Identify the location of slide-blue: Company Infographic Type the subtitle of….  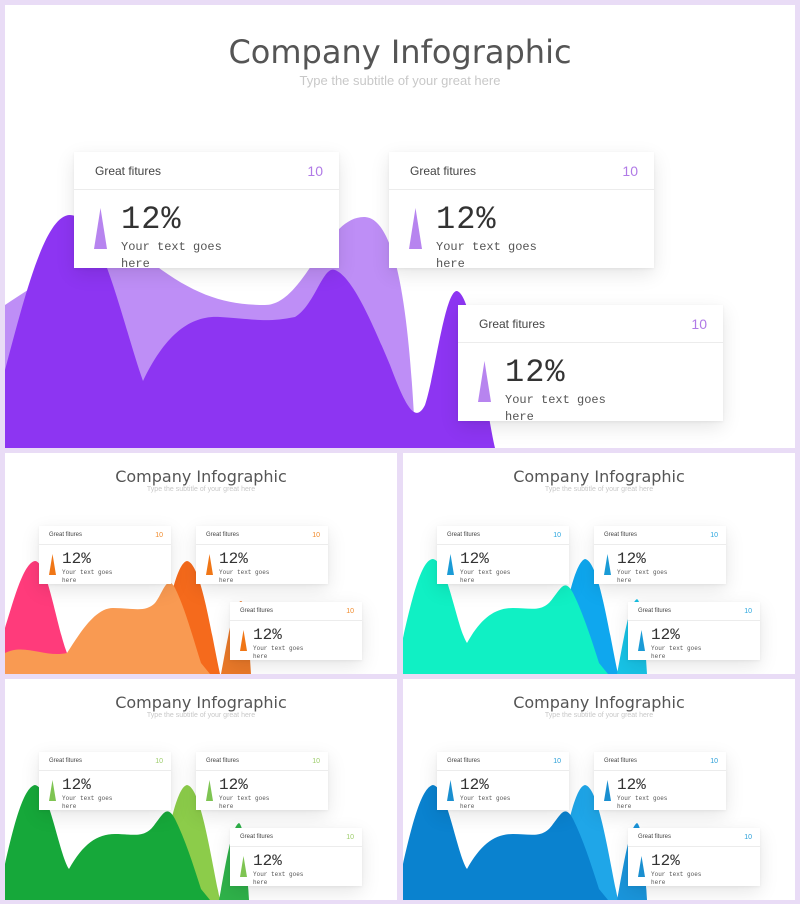
(599, 789).